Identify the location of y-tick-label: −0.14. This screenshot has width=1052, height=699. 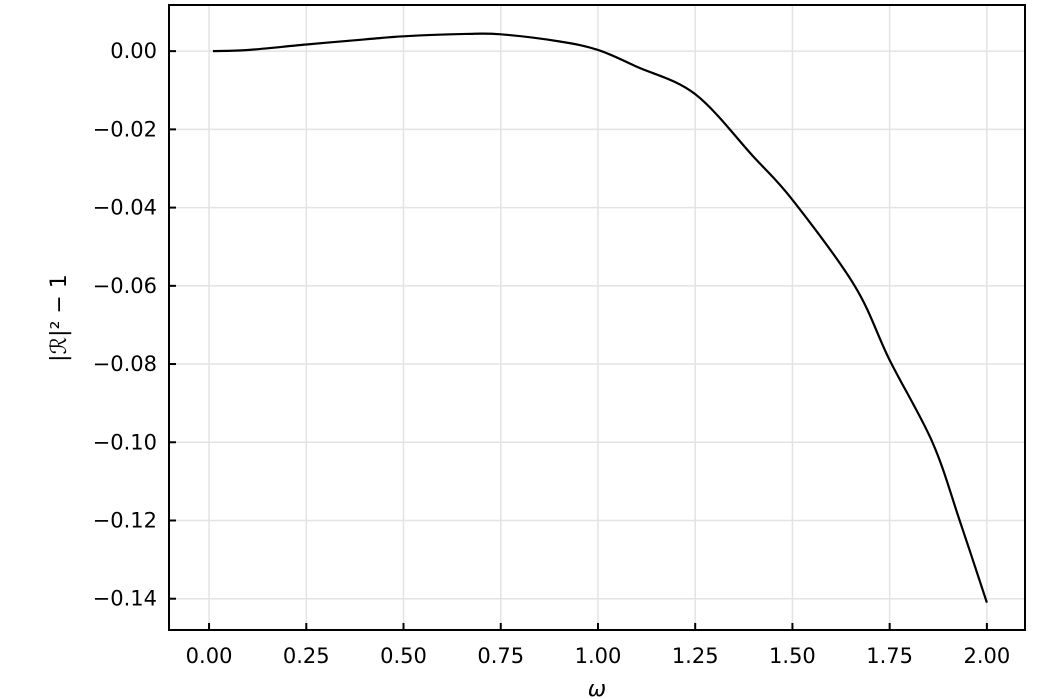
(125, 599).